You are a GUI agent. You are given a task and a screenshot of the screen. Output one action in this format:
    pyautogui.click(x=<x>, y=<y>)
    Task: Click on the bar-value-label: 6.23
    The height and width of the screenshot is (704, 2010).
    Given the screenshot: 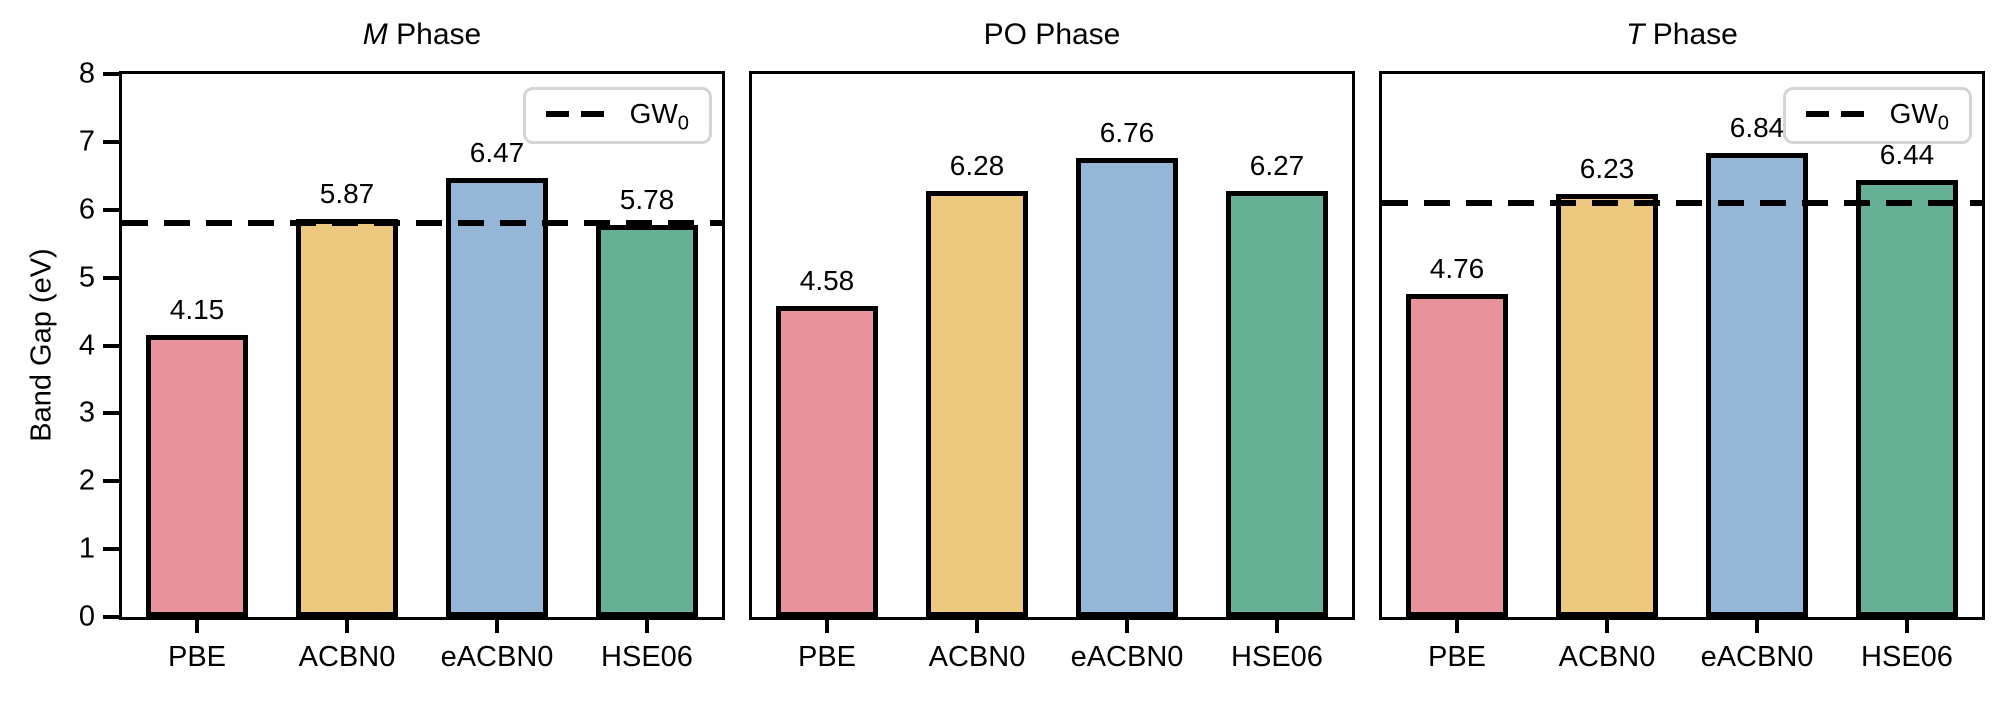 What is the action you would take?
    pyautogui.click(x=1607, y=169)
    